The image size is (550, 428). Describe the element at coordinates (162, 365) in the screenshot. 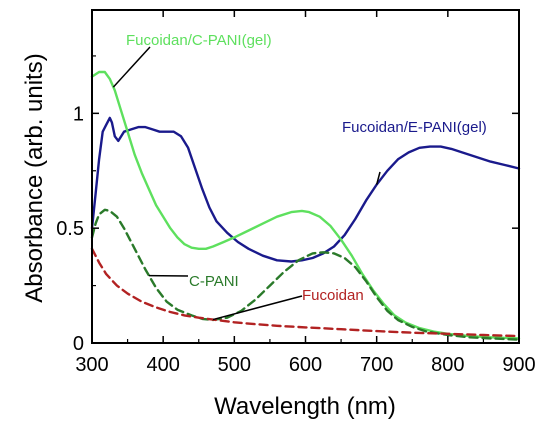

I see `x-tick-label-400: 400` at that location.